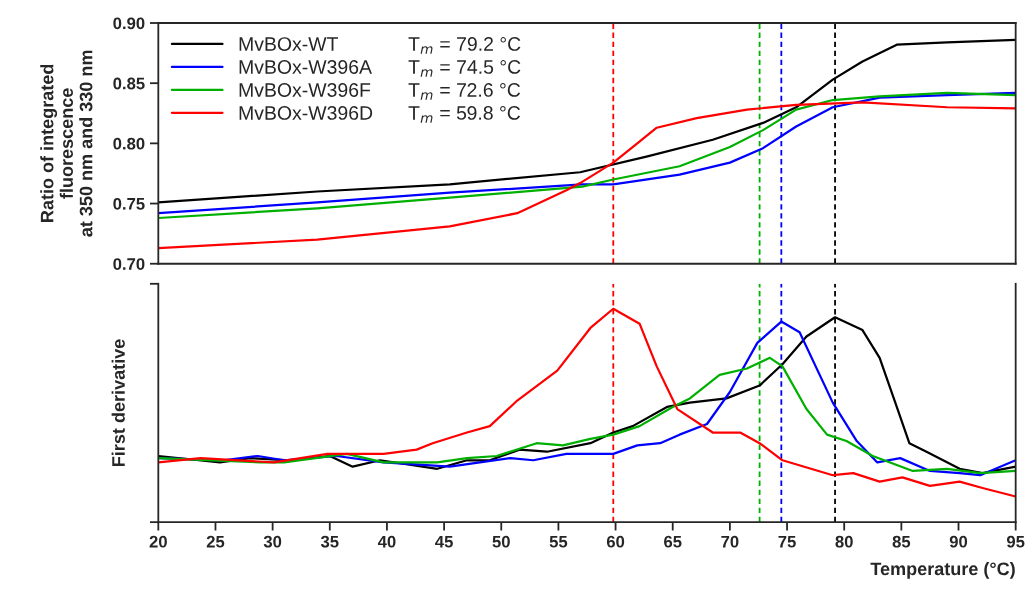 This screenshot has height=590, width=1028. I want to click on x-tick-label: 55, so click(558, 541).